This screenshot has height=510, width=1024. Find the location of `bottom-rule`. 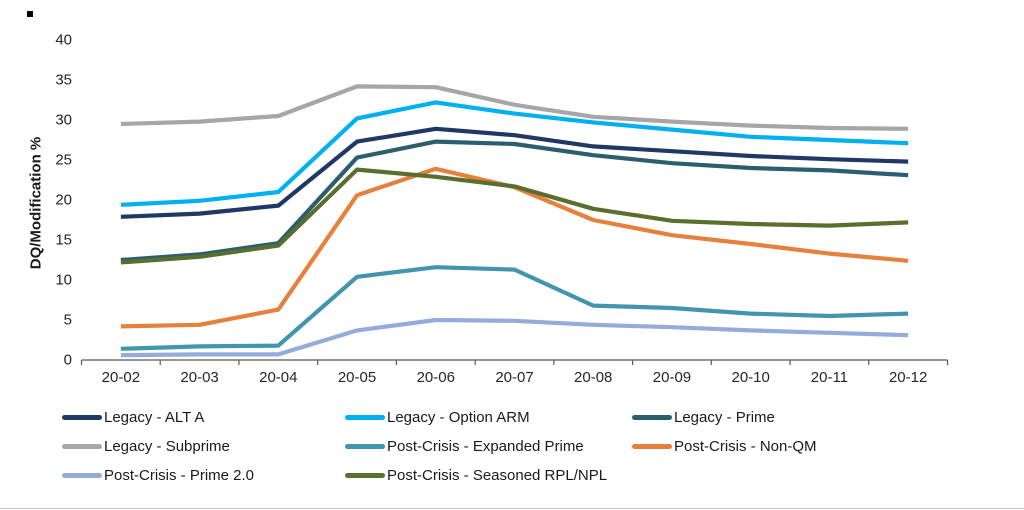

bottom-rule is located at coordinates (512, 508).